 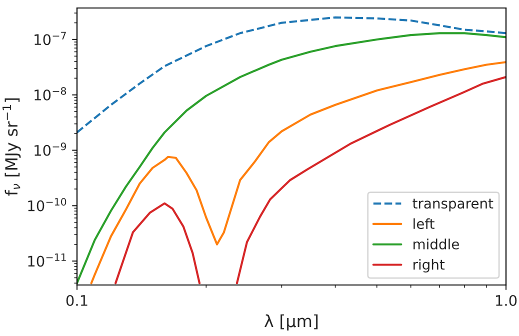 What do you see at coordinates (436, 244) in the screenshot?
I see `legend-label: middle` at bounding box center [436, 244].